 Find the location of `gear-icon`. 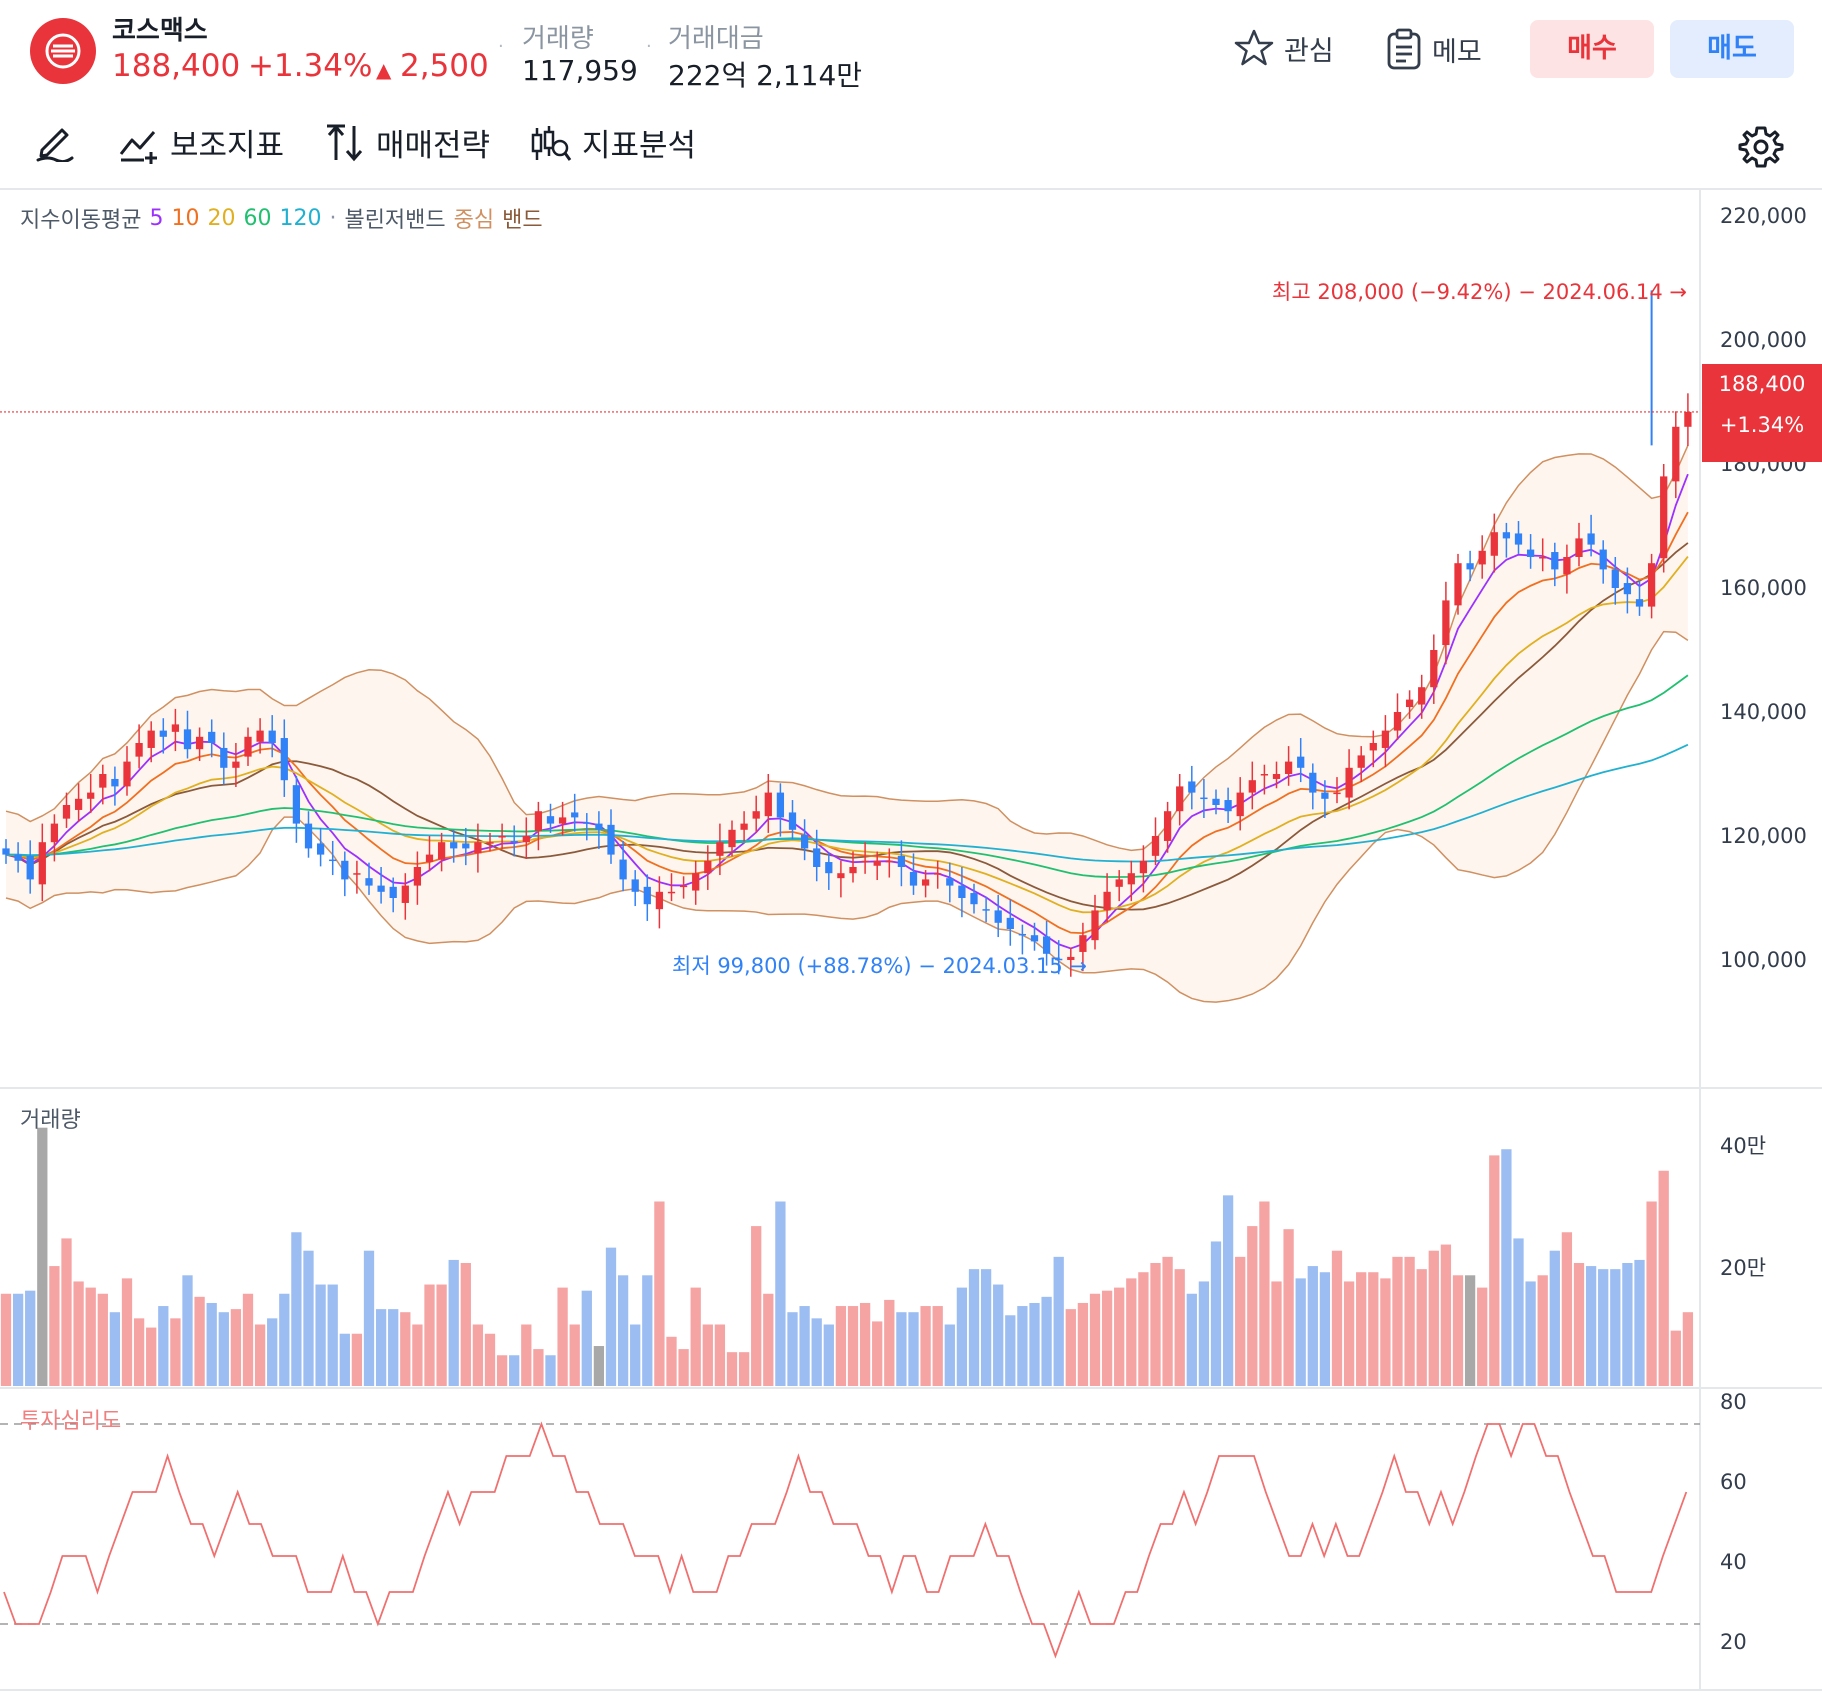

gear-icon is located at coordinates (1761, 147).